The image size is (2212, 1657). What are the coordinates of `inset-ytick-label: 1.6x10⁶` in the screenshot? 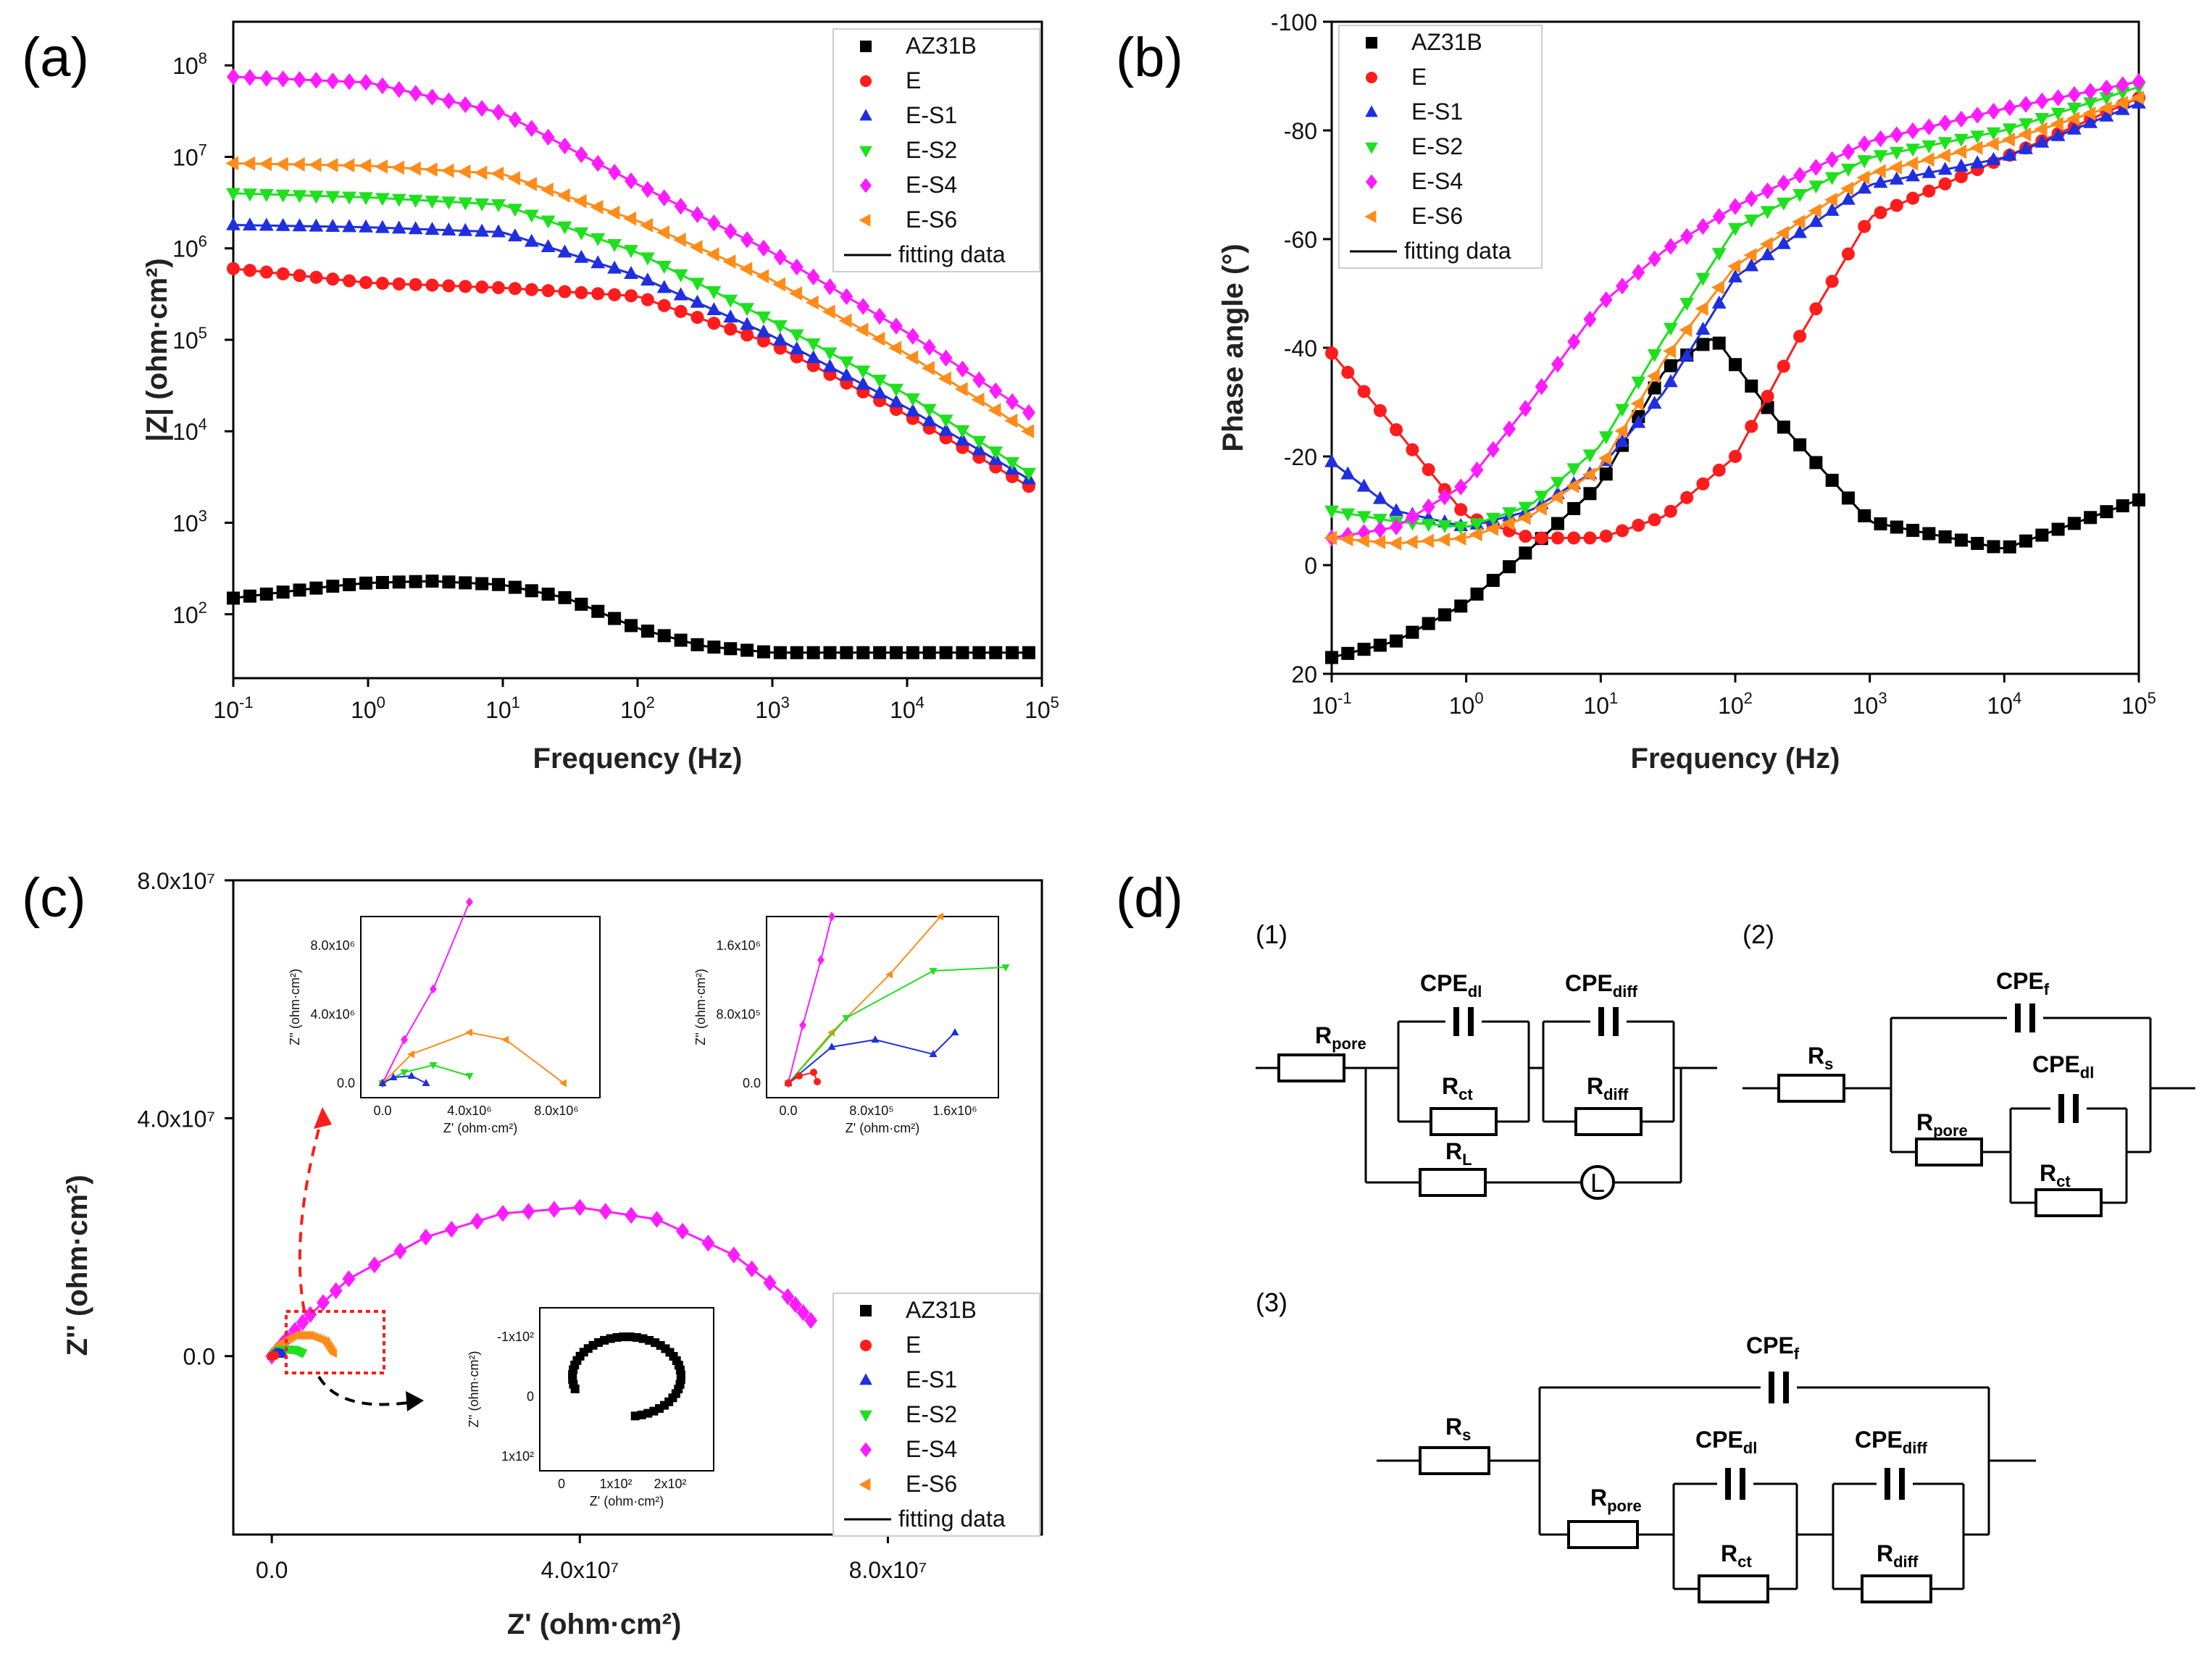 It's located at (739, 945).